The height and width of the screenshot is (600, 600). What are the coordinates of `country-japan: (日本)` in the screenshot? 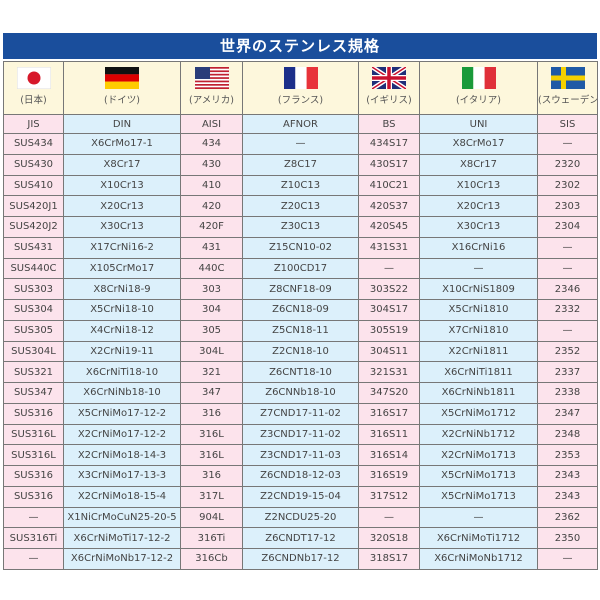 It's located at (33, 88).